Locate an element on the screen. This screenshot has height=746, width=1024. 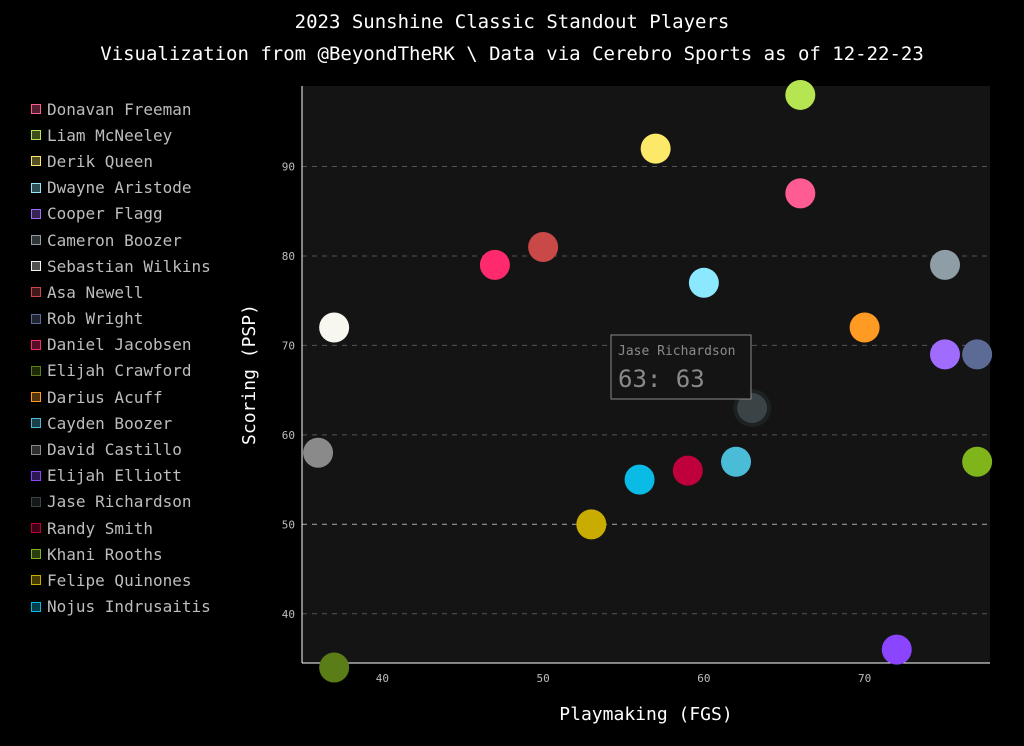
point-derik-queen is located at coordinates (655, 148).